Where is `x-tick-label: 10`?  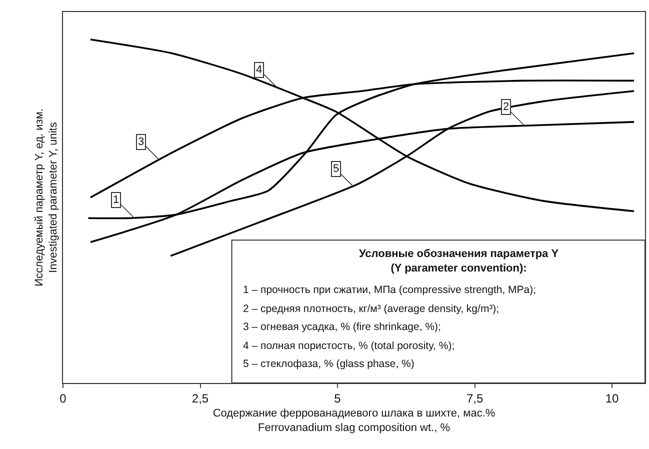
x-tick-label: 10 is located at coordinates (612, 398).